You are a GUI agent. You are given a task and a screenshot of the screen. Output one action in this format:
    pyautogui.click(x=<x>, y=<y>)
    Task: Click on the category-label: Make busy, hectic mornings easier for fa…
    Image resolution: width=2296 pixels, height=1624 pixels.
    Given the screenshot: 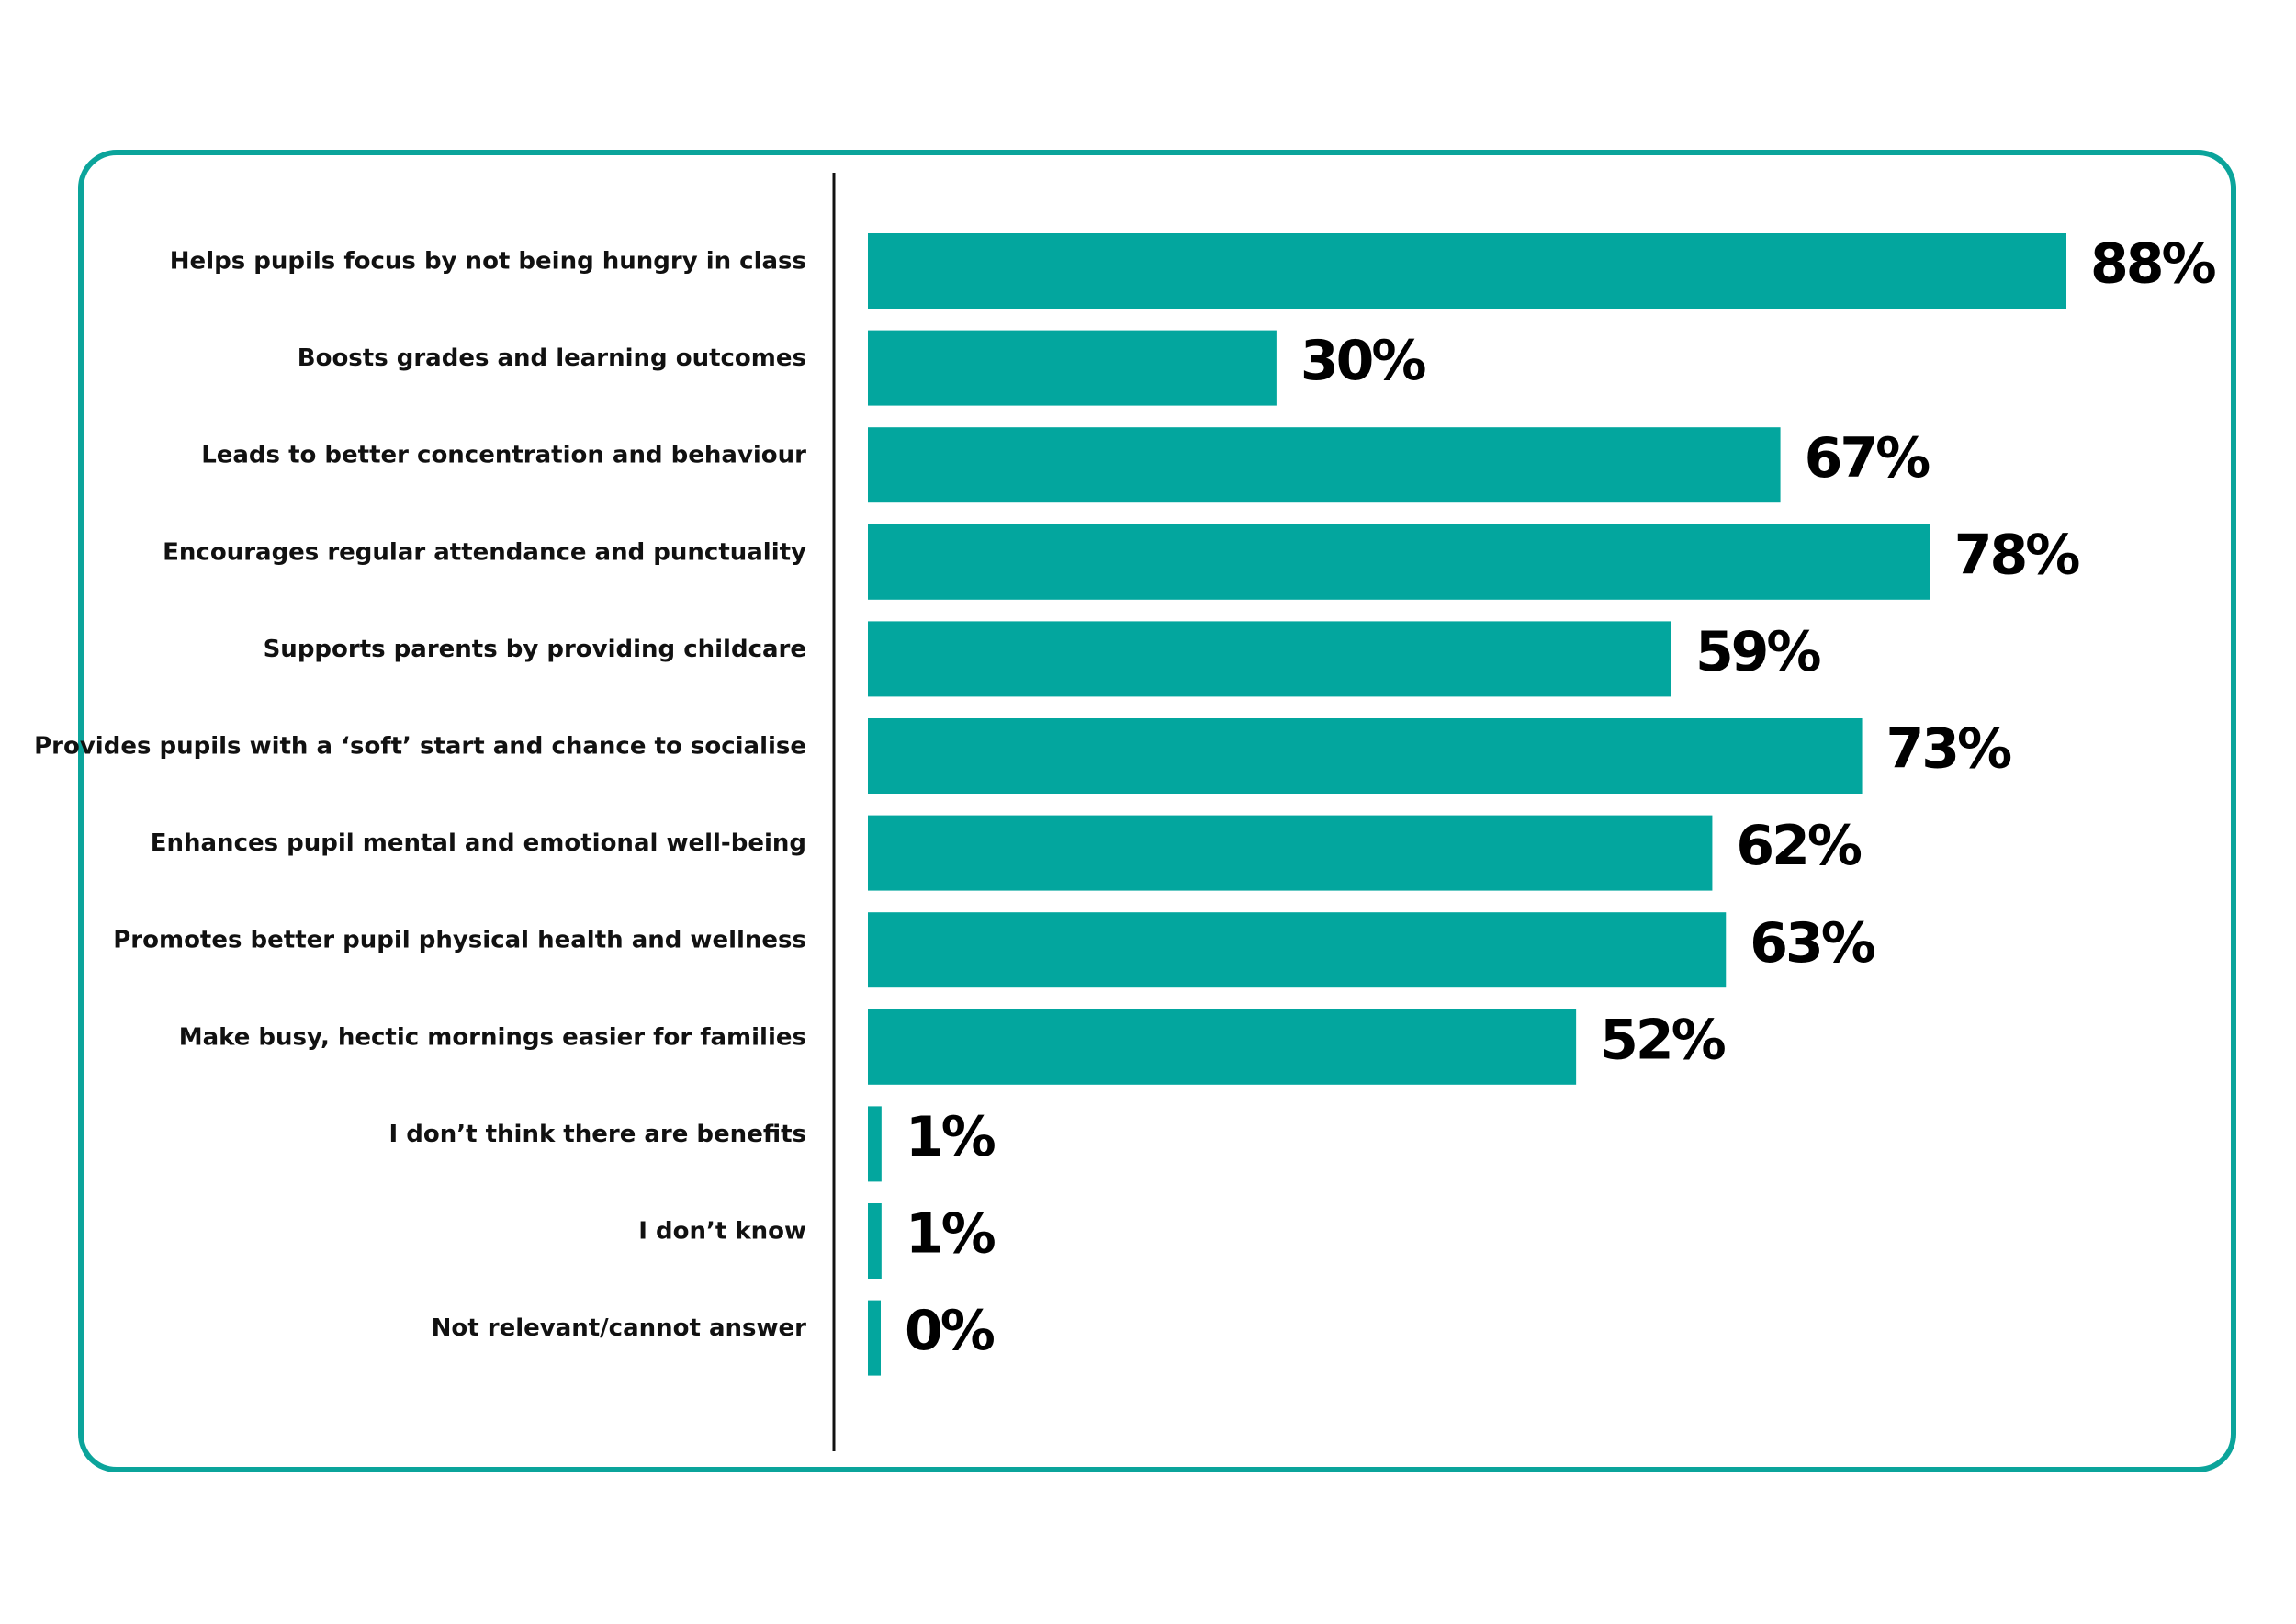 What is the action you would take?
    pyautogui.click(x=492, y=1037)
    